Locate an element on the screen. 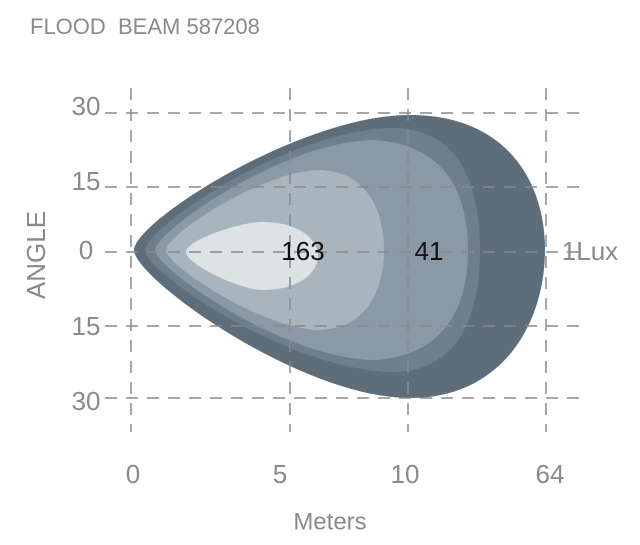 The height and width of the screenshot is (545, 640). x-tick-label: 10 is located at coordinates (405, 474).